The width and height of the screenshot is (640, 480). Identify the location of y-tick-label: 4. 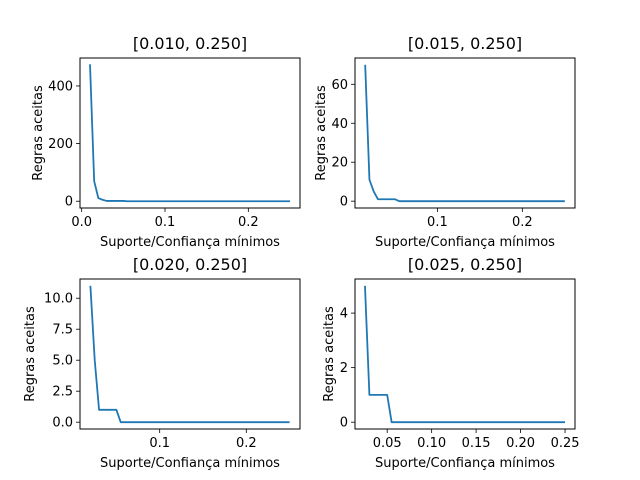
(344, 314).